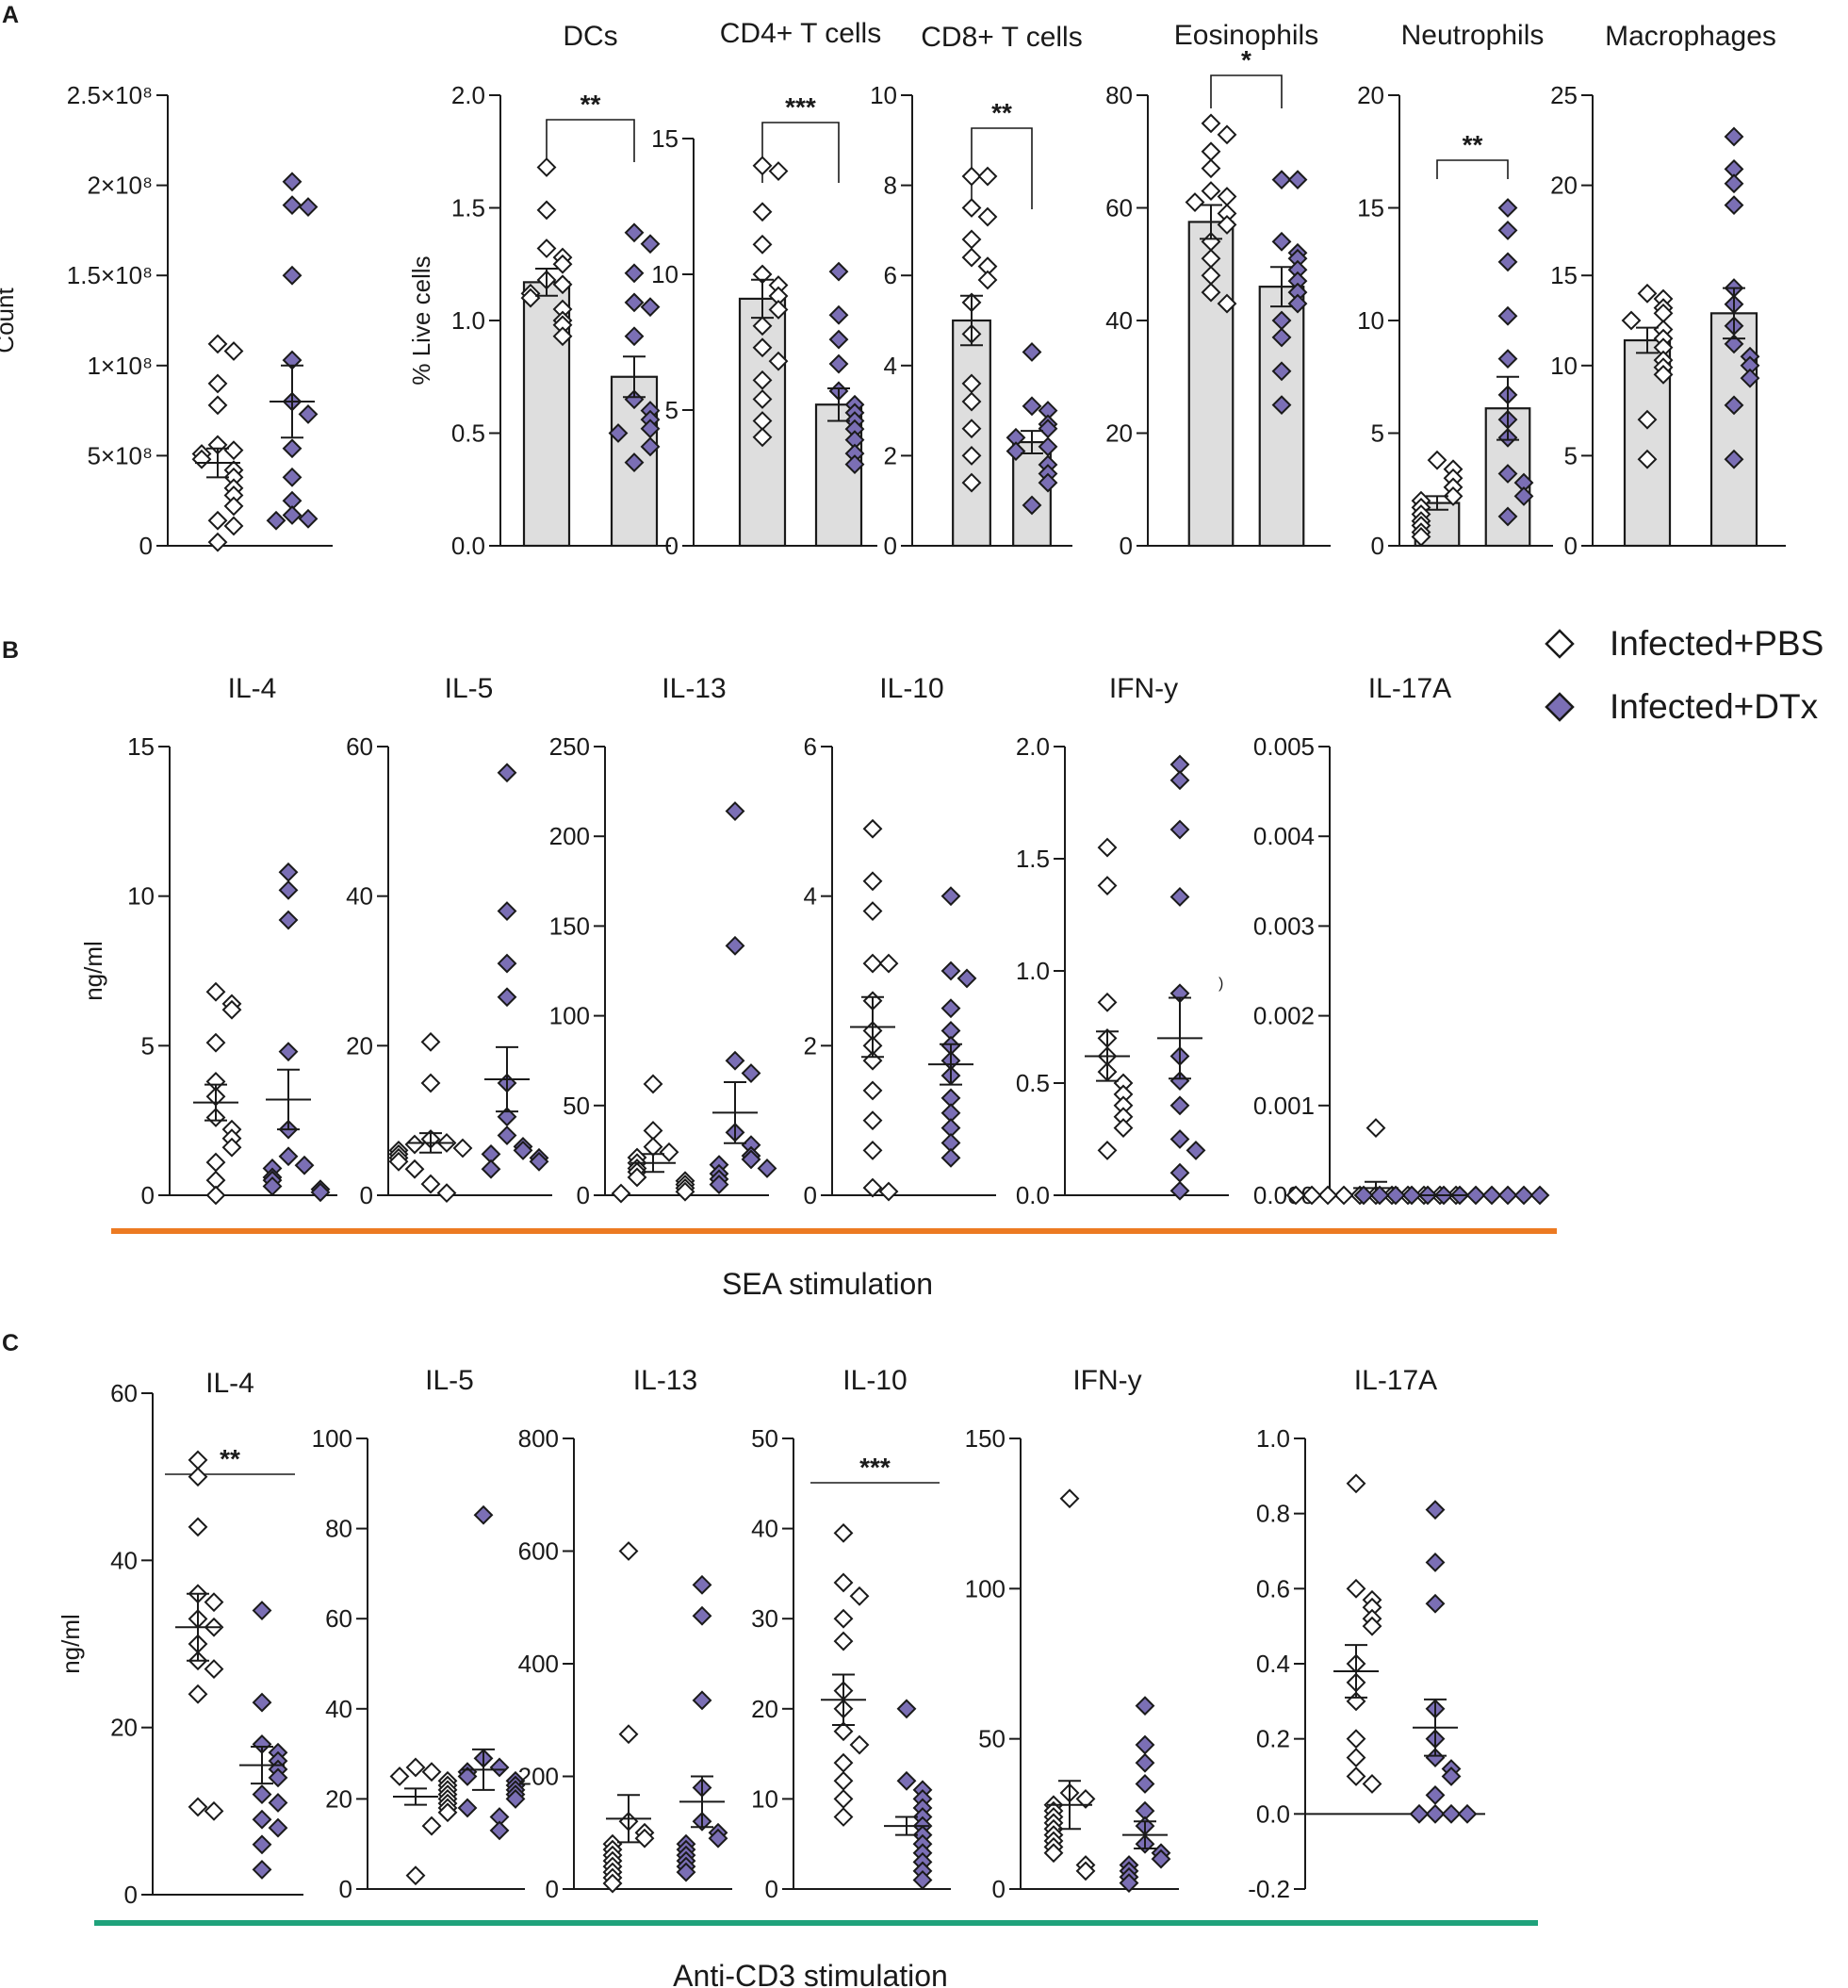 This screenshot has width=1848, height=1988. What do you see at coordinates (1002, 38) in the screenshot?
I see `chart-title: CD8+ T cells` at bounding box center [1002, 38].